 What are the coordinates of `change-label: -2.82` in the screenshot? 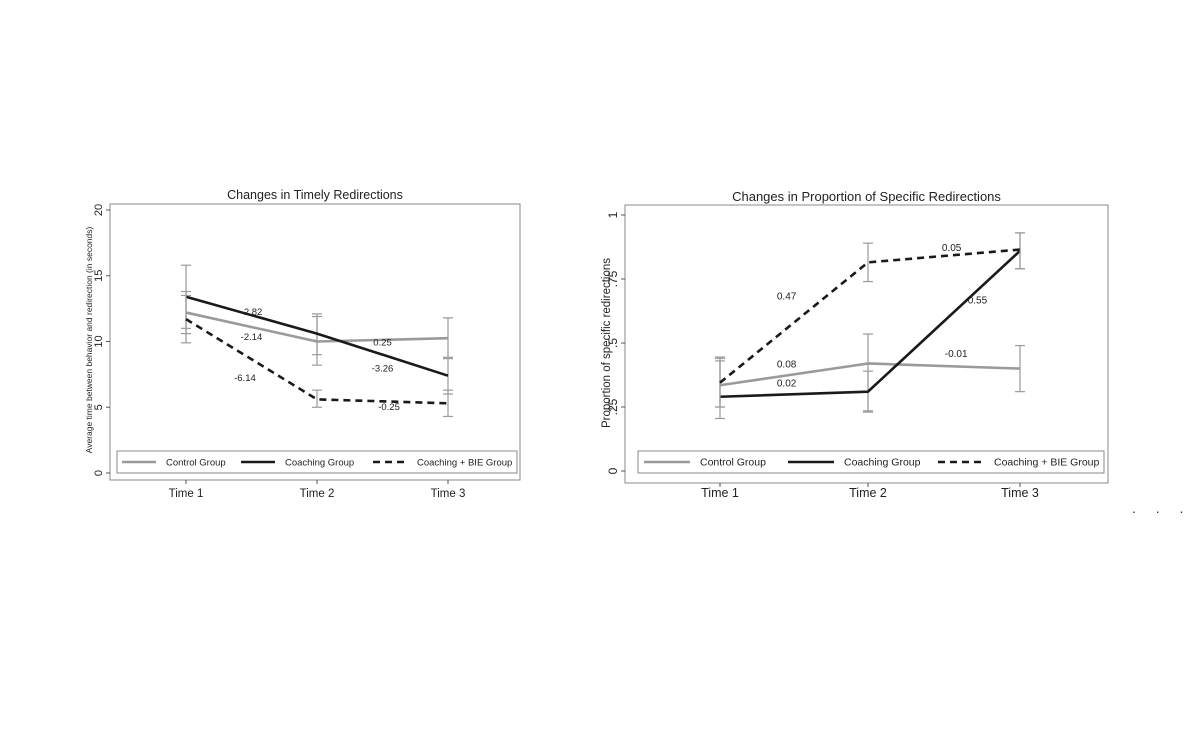 It's located at (252, 312).